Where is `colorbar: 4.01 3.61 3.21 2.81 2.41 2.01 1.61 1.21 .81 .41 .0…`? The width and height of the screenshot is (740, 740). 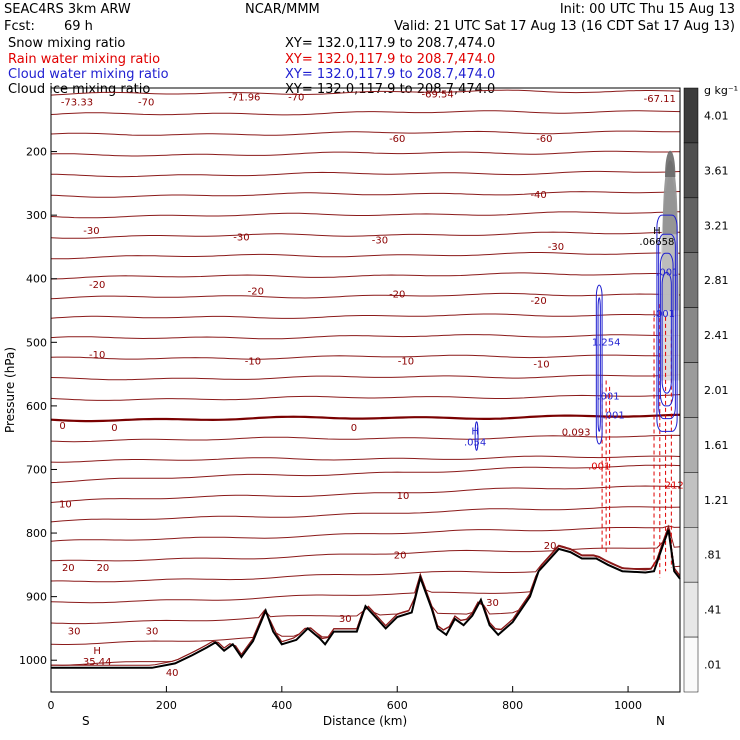 colorbar: 4.01 3.61 3.21 2.81 2.41 2.01 1.61 1.21 .81 .41 .0… is located at coordinates (706, 390).